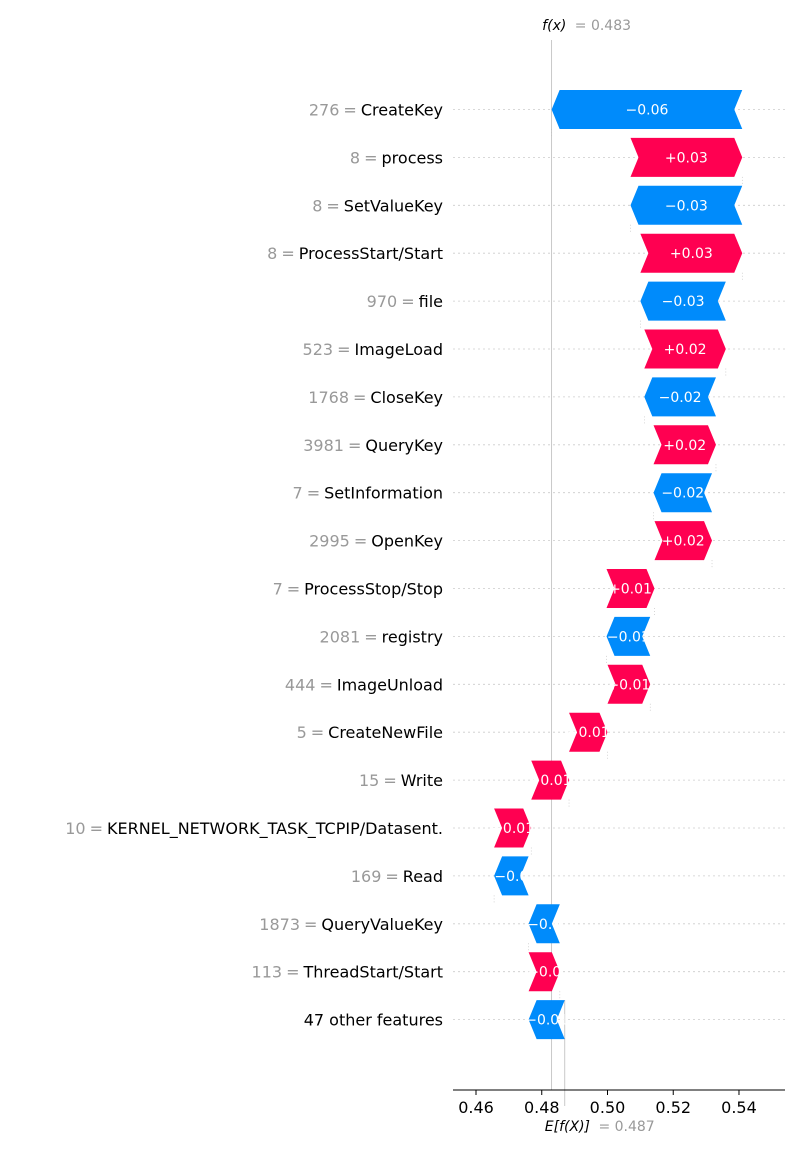 Image resolution: width=800 pixels, height=1150 pixels. What do you see at coordinates (323, 445) in the screenshot?
I see `feature-value: 3981` at bounding box center [323, 445].